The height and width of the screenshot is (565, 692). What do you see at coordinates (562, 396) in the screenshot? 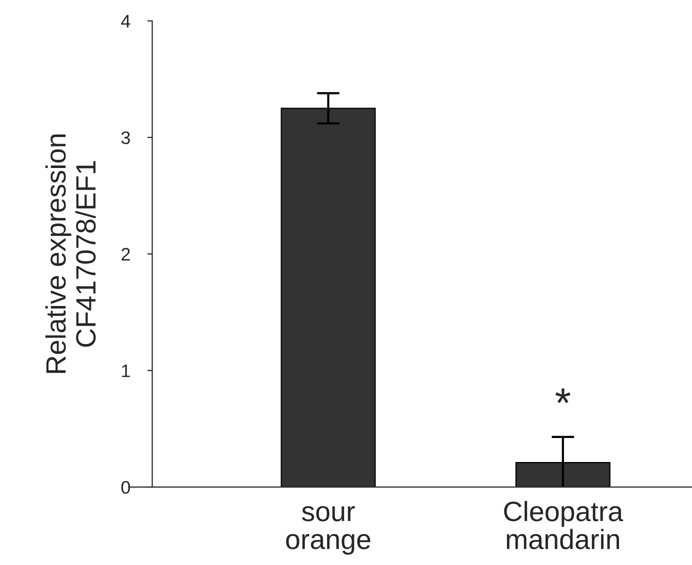
I see `annotation: *` at bounding box center [562, 396].